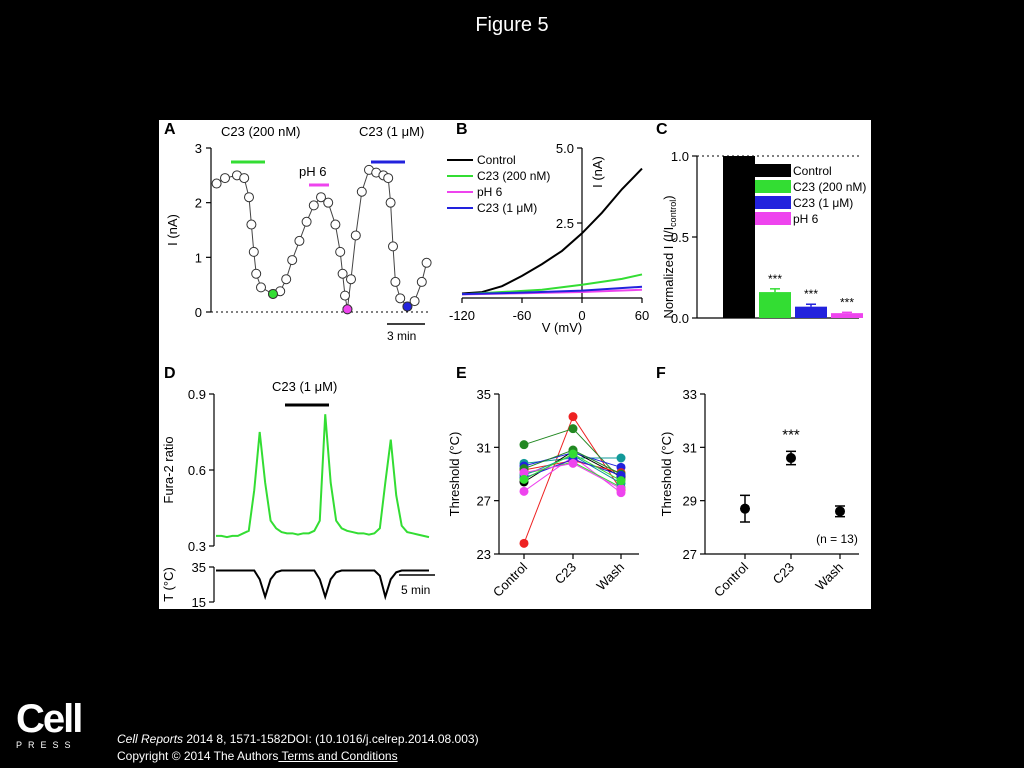  What do you see at coordinates (150, 739) in the screenshot?
I see `citation-journal: Cell Reports` at bounding box center [150, 739].